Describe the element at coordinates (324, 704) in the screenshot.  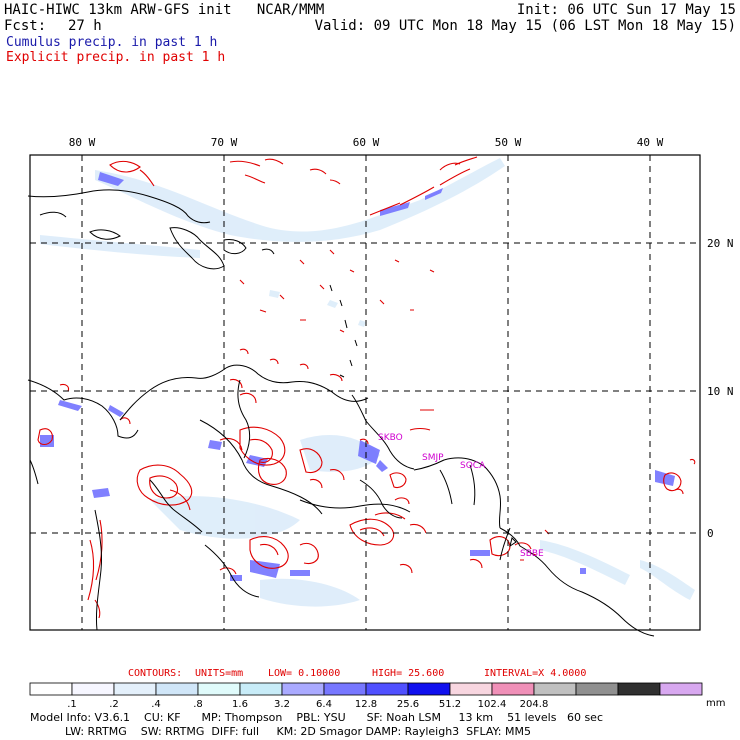
I see `colorbar-tick-label: 6.4` at that location.